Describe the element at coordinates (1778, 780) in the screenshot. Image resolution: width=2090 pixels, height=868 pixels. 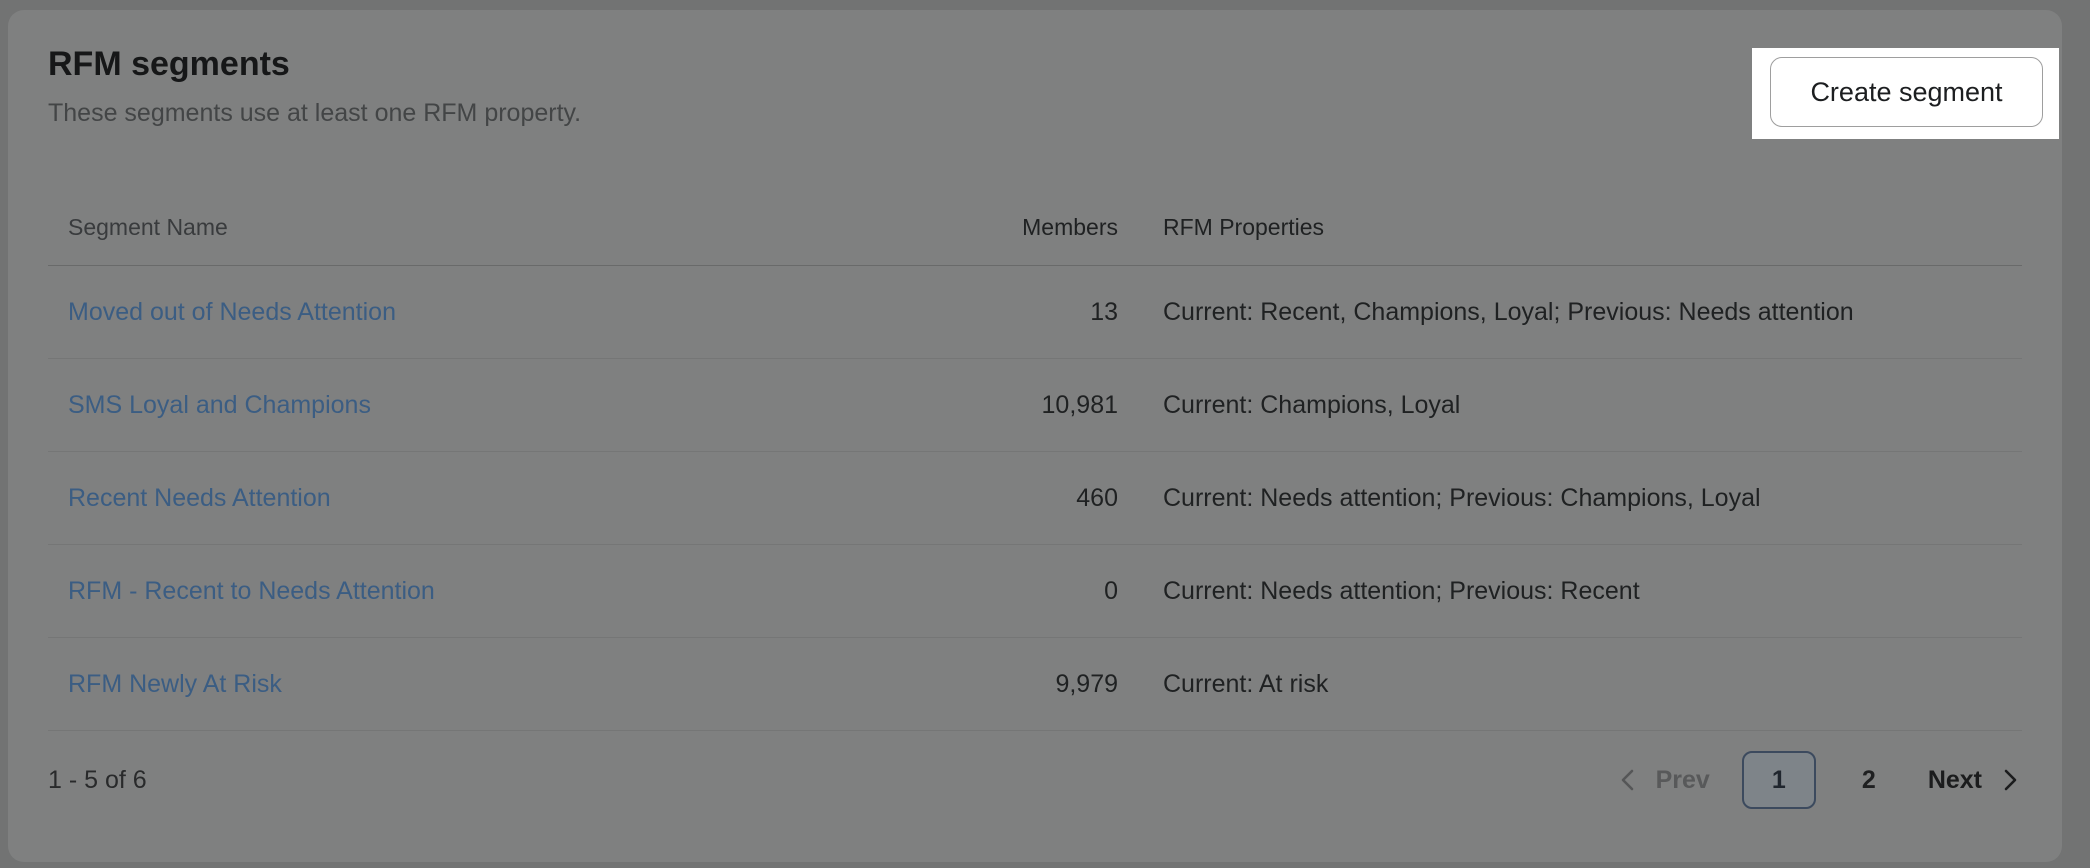
I see `page-1-button: 1` at that location.